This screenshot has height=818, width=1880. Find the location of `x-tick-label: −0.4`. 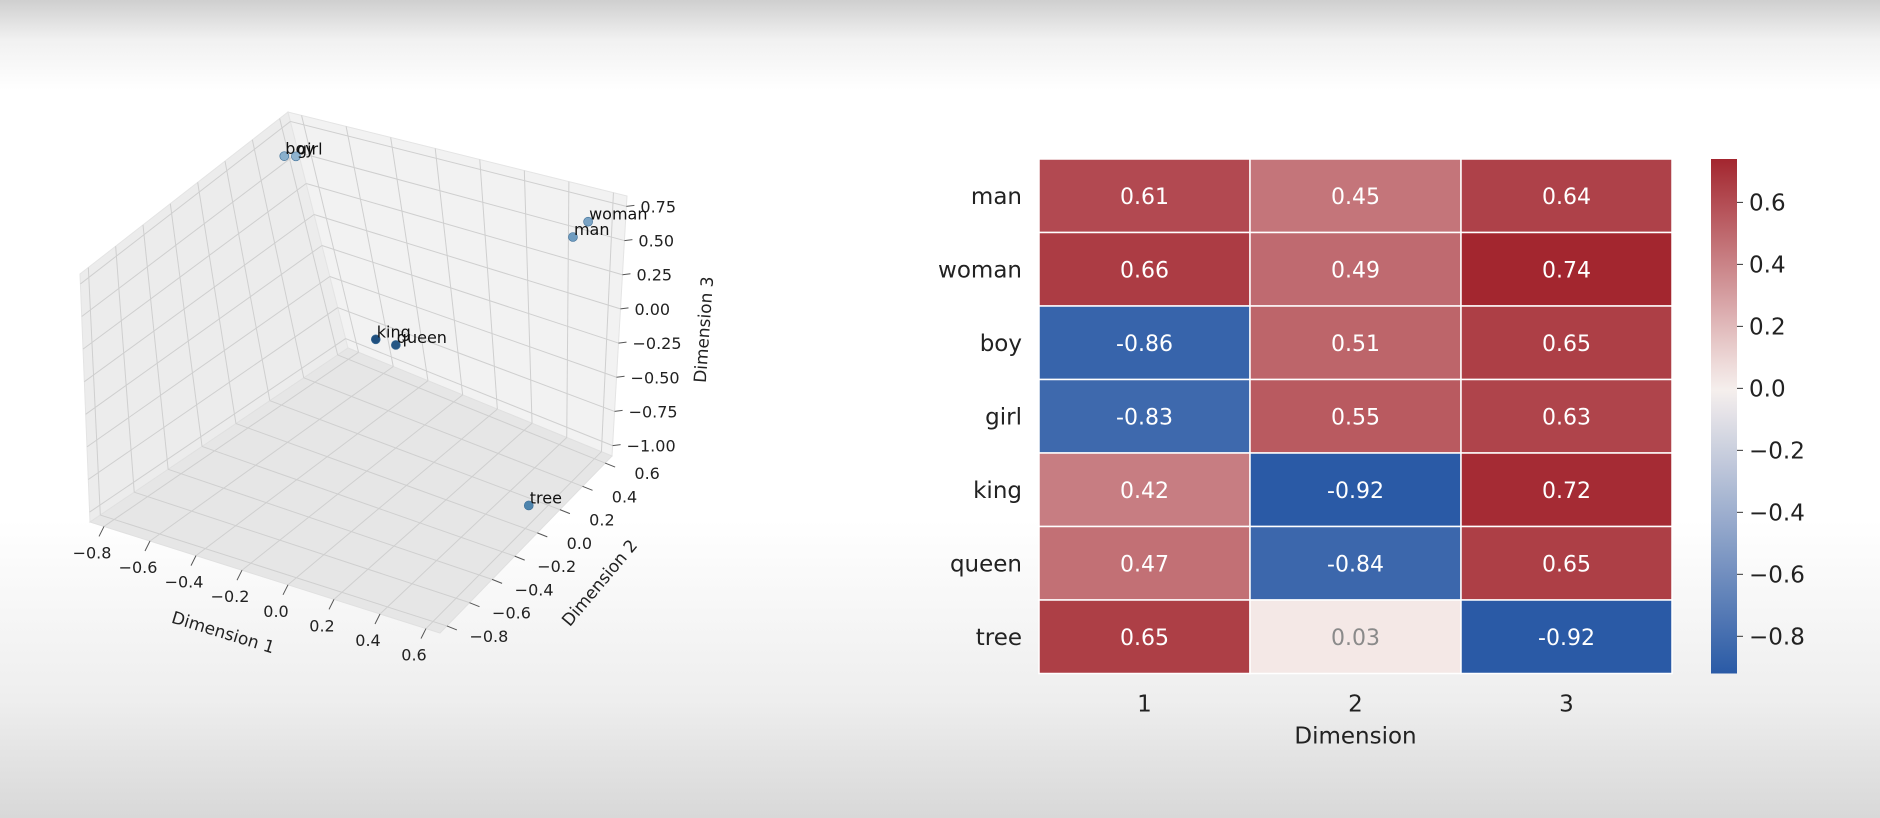

x-tick-label: −0.4 is located at coordinates (184, 582).